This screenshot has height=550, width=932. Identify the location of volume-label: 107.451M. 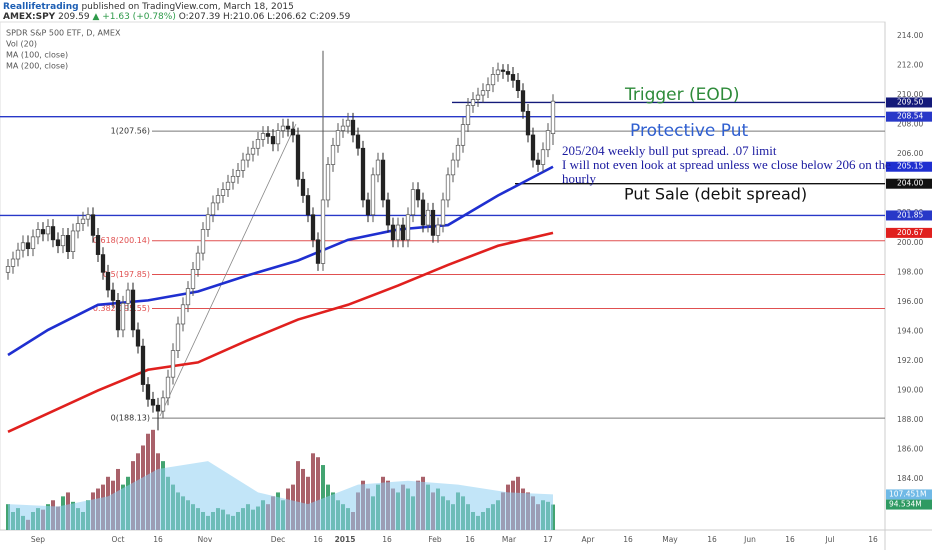
(908, 493).